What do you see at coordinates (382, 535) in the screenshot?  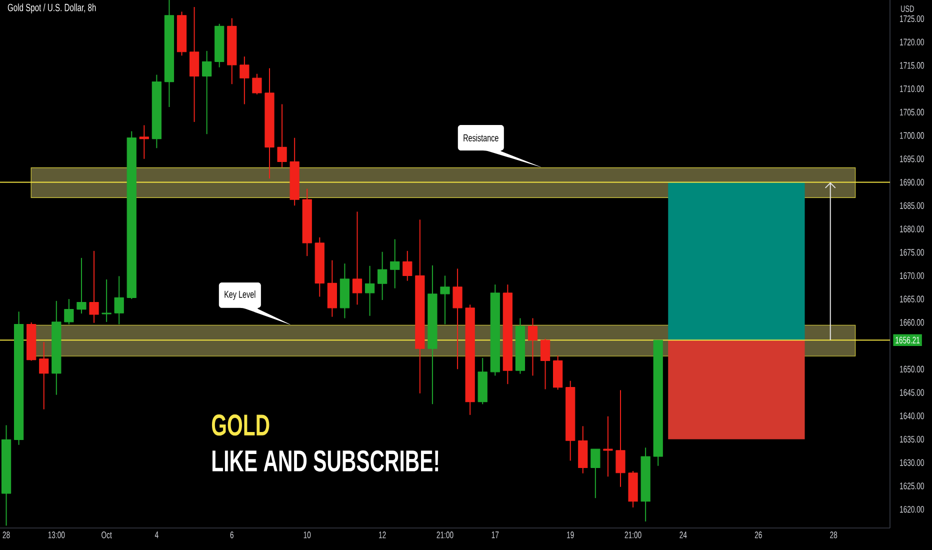 I see `x-tick-label: 12` at bounding box center [382, 535].